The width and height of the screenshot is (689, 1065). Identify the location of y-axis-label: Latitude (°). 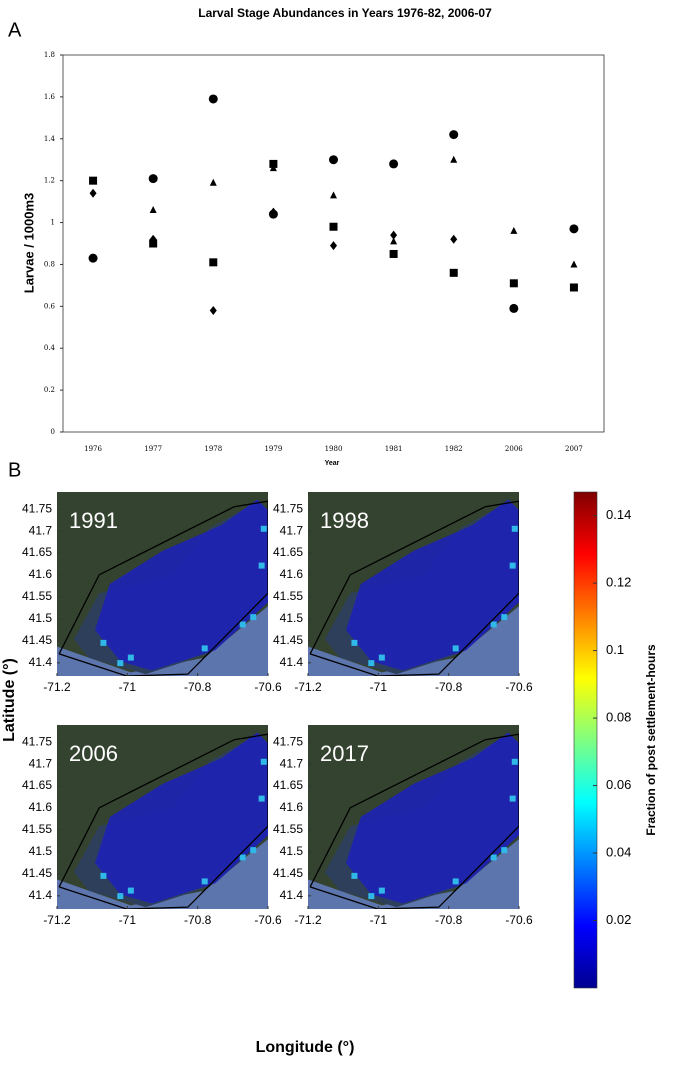
(9, 700).